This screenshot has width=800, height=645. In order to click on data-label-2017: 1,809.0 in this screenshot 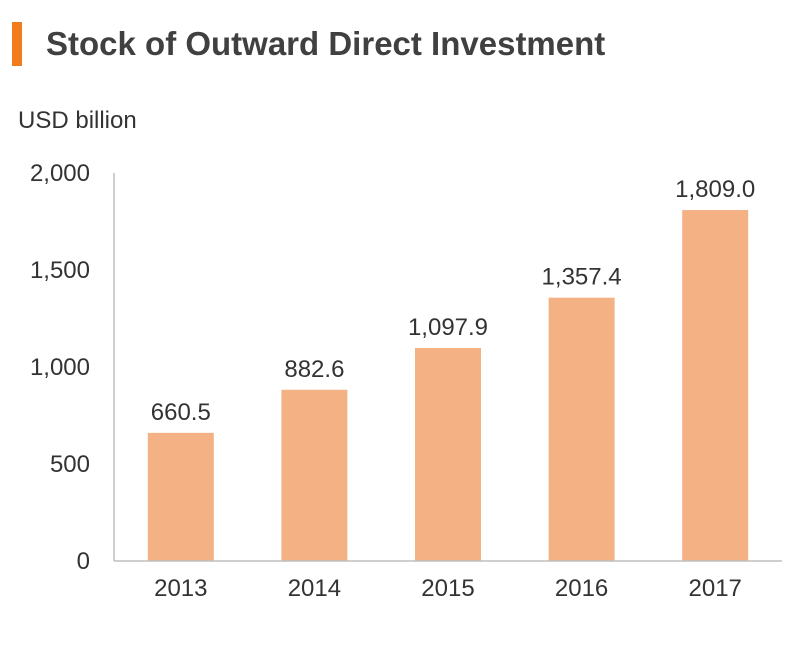, I will do `click(715, 189)`.